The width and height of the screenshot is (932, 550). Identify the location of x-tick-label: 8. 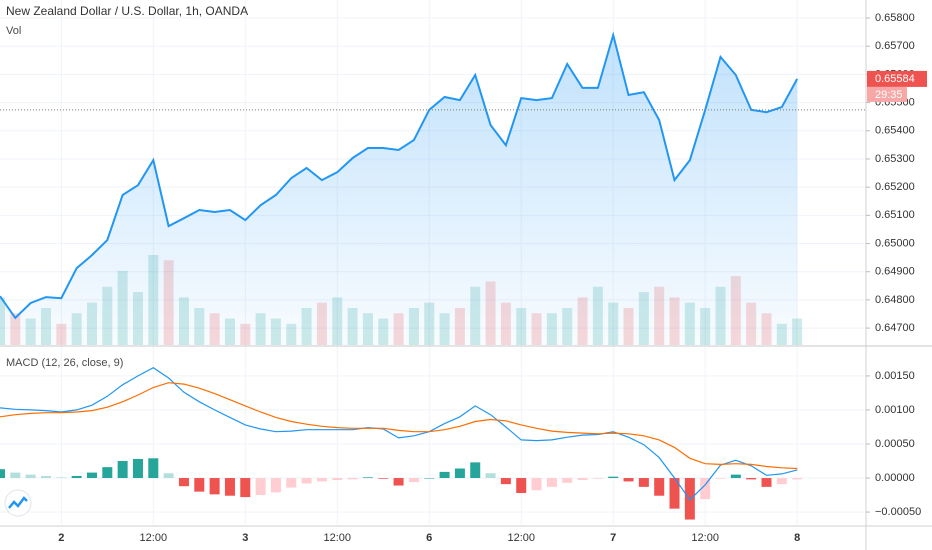
(797, 538).